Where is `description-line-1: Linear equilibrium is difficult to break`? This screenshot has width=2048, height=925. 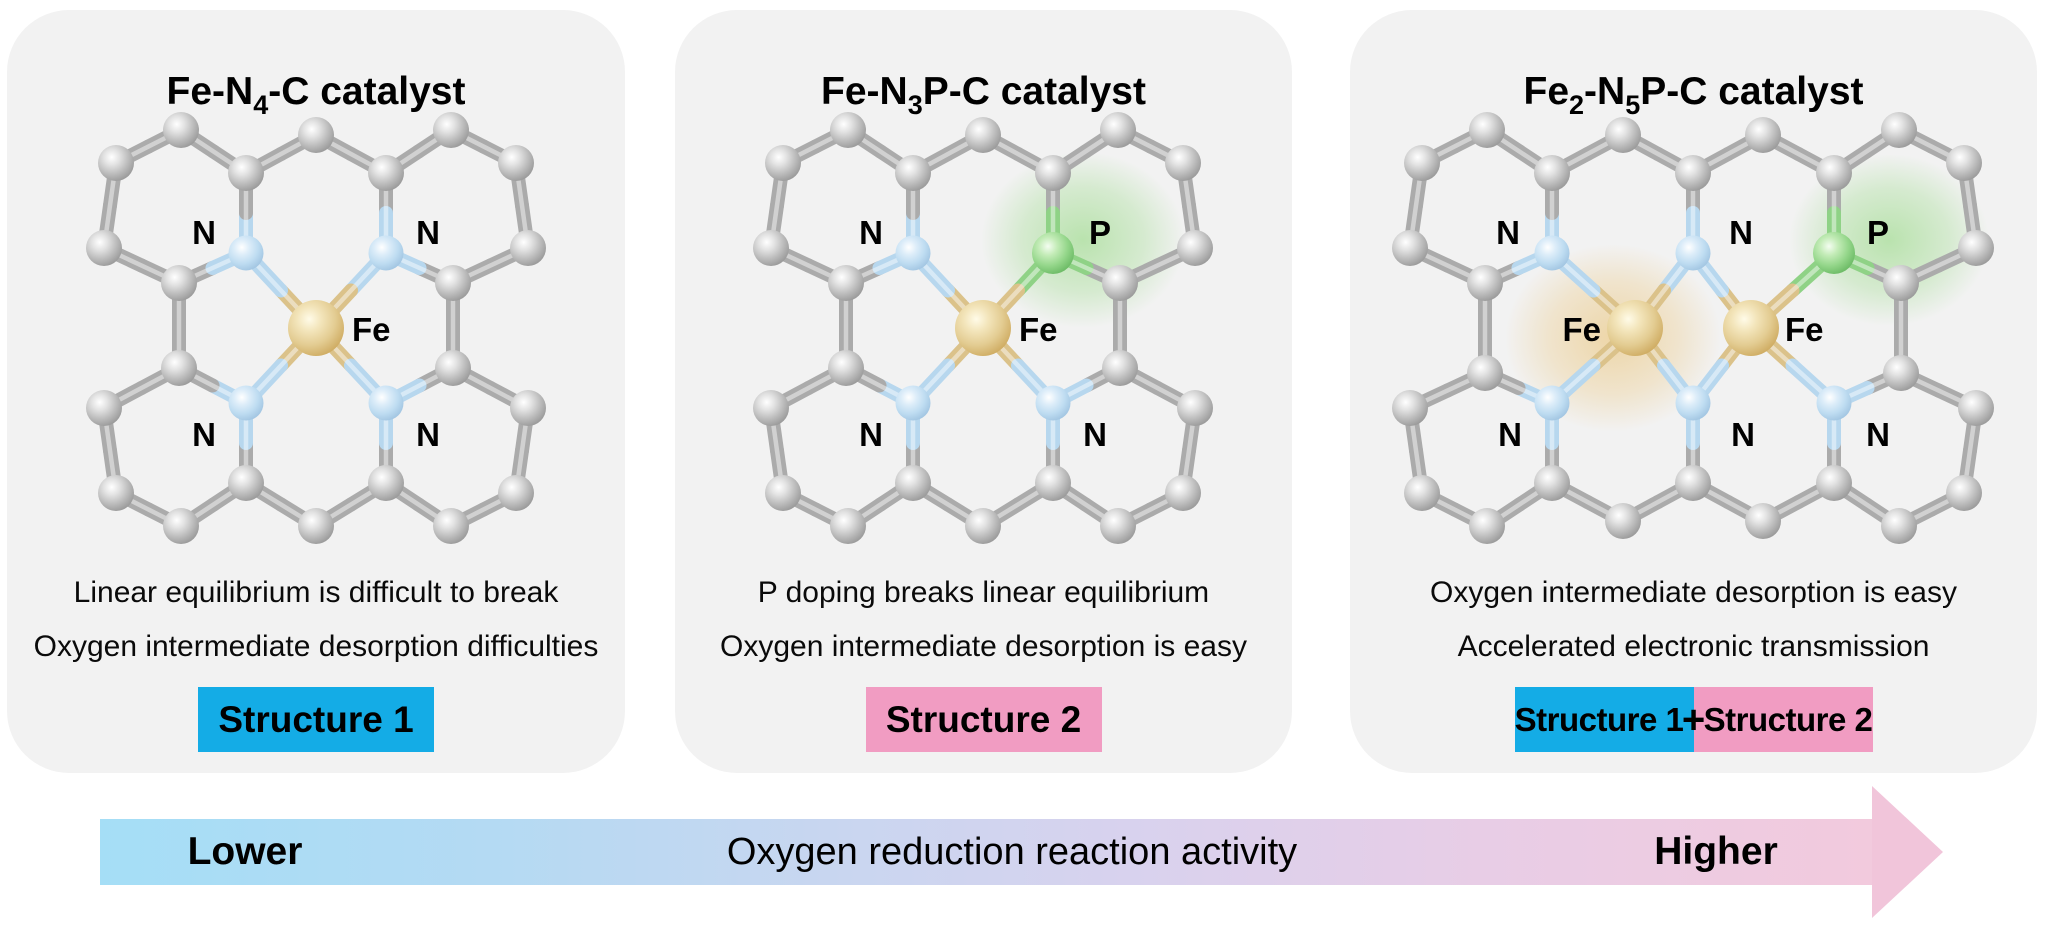 description-line-1: Linear equilibrium is difficult to break is located at coordinates (316, 592).